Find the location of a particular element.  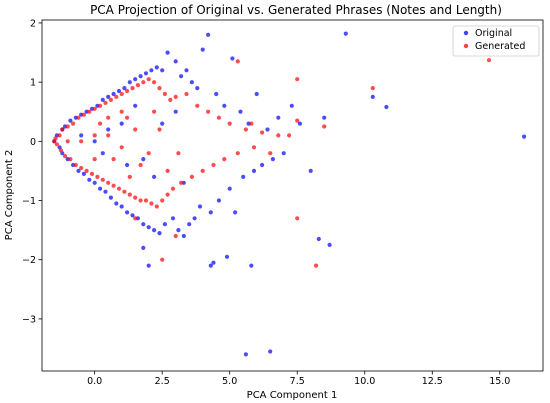

x-tick-label: 0.0 is located at coordinates (94, 381).